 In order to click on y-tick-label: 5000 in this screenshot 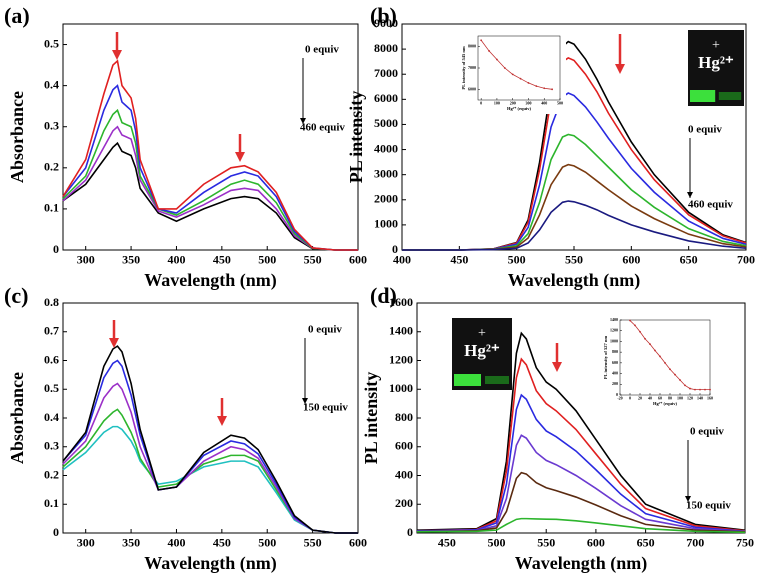, I will do `click(386, 123)`.